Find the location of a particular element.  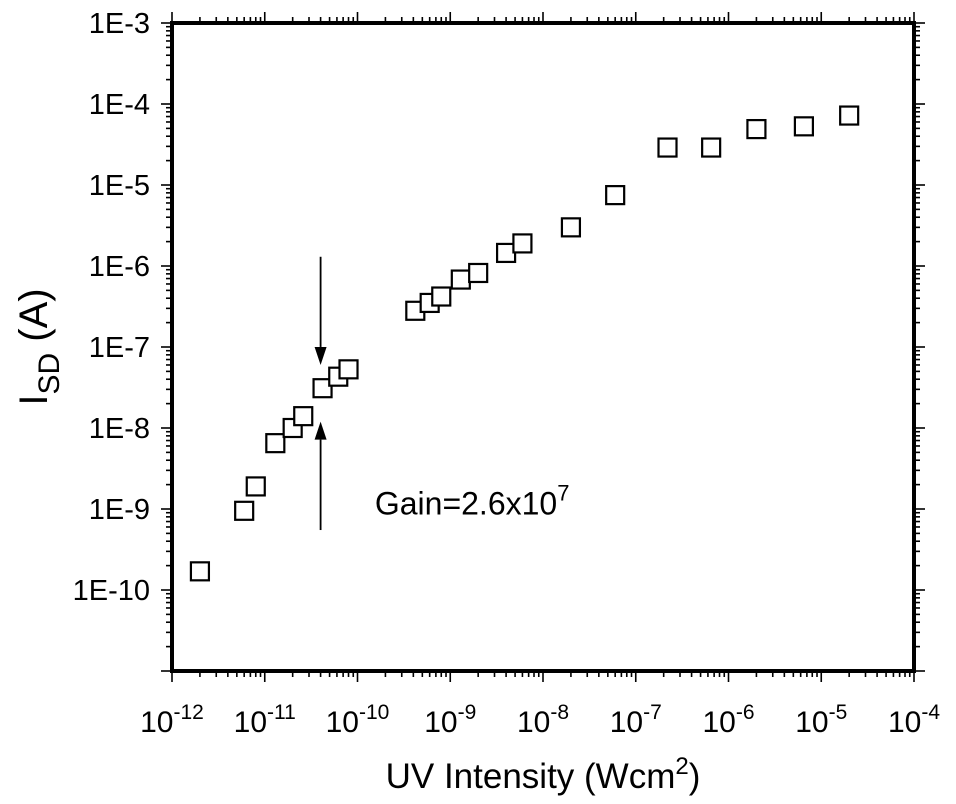

x-tick-labels: 10⁻¹² 10⁻¹¹ 10⁻¹⁰ 10⁻⁹ 10⁻⁸ 10⁻⁷ 10⁻⁶ 10⁻⁵ 10⁻⁴ is located at coordinates (540, 720).